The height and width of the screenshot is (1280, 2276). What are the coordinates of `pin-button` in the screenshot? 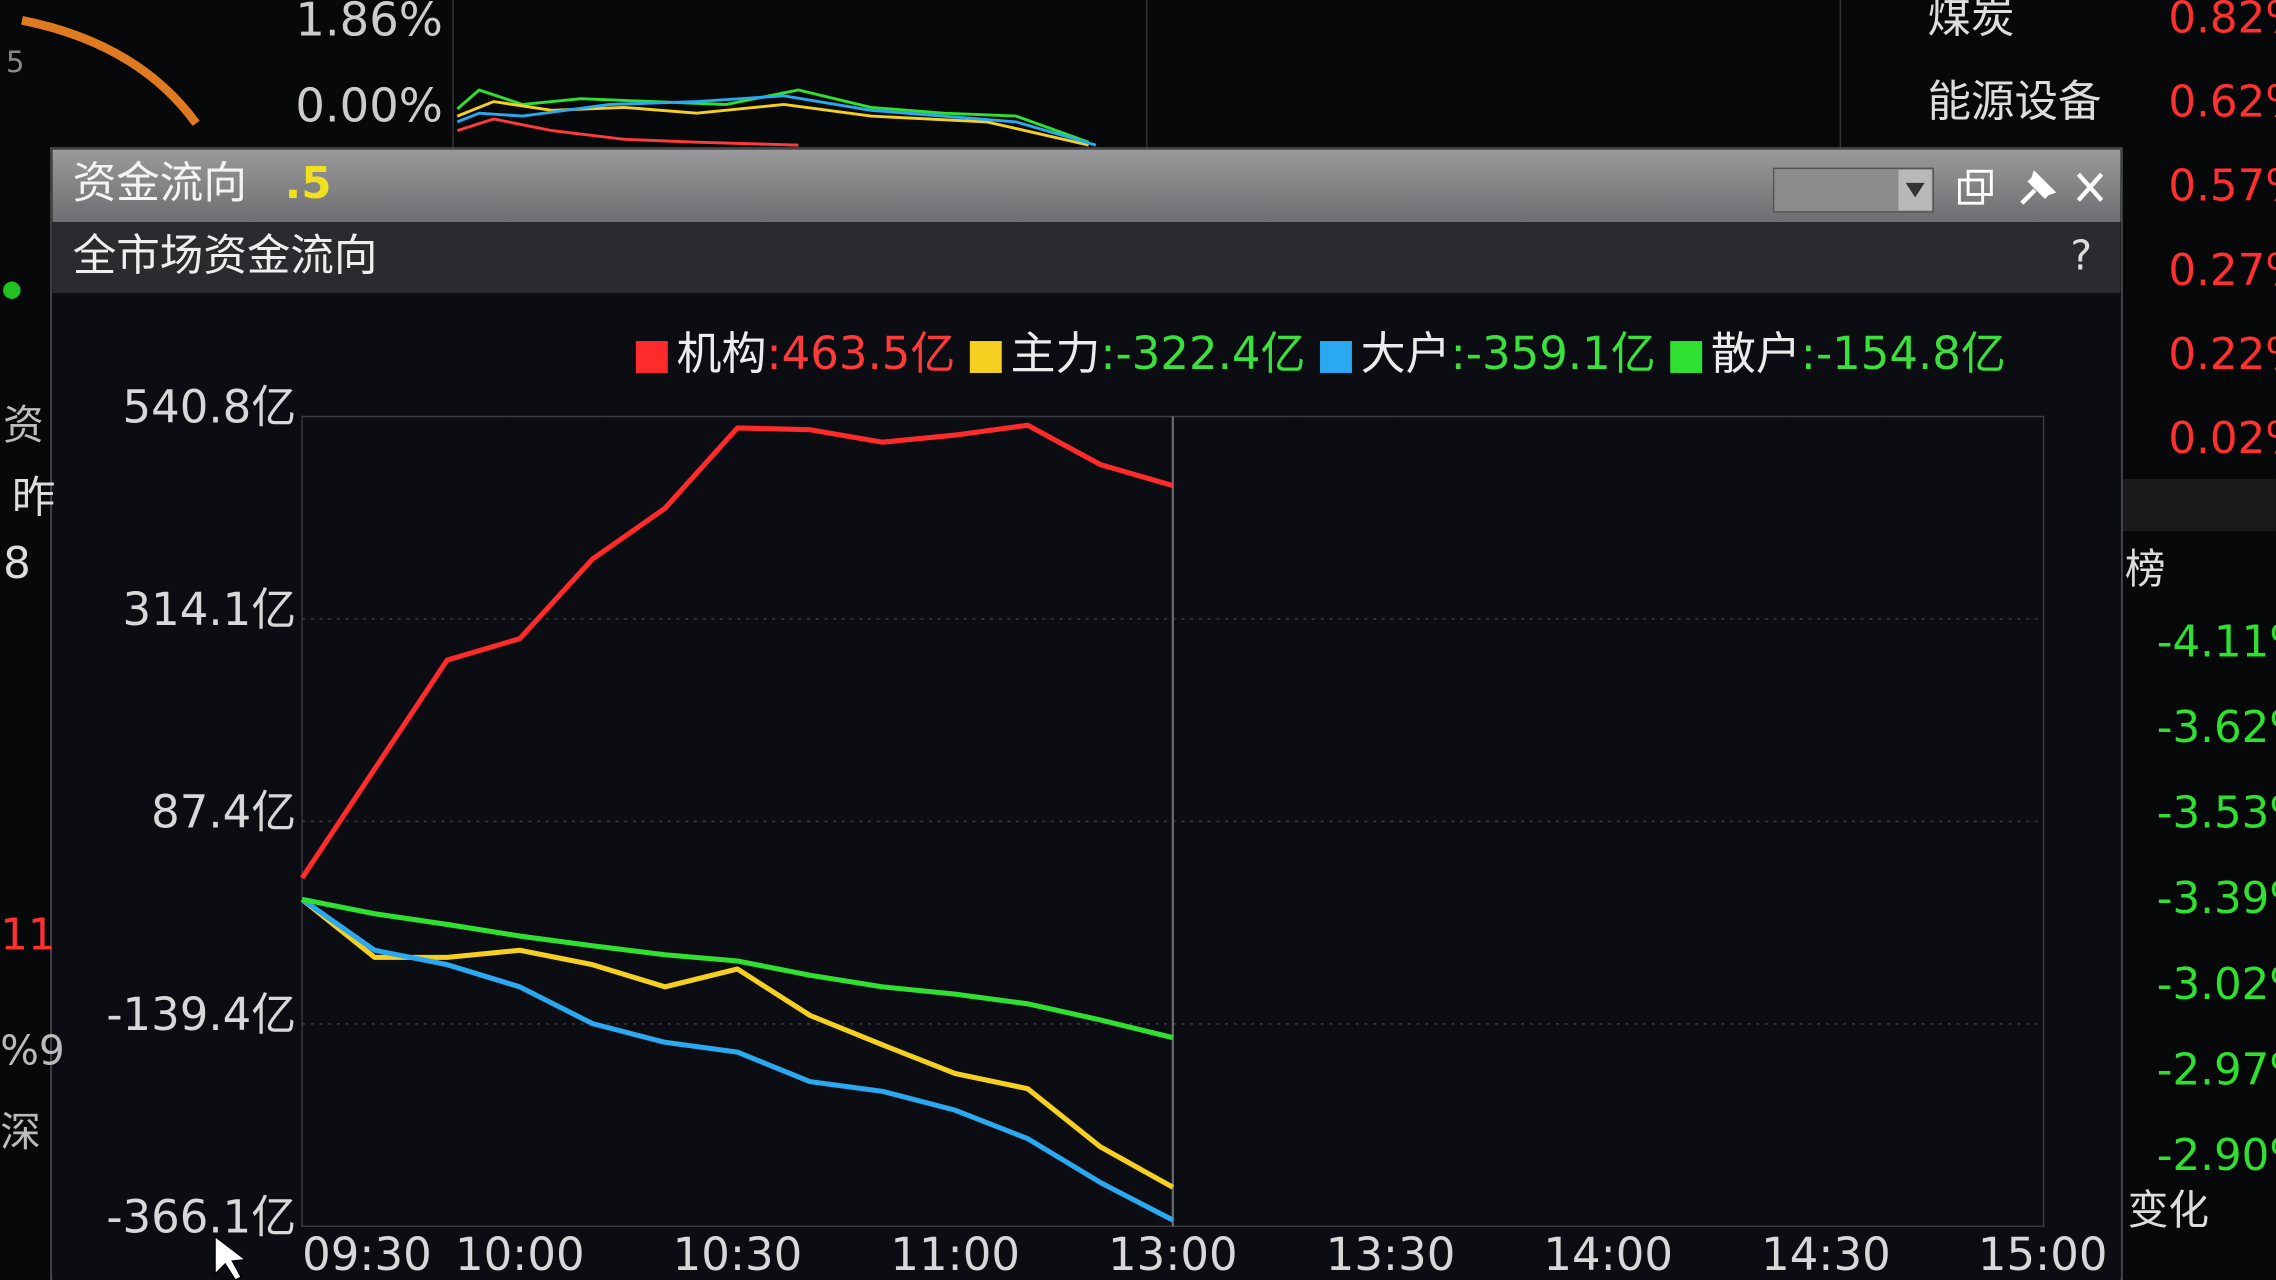 It's located at (2038, 187).